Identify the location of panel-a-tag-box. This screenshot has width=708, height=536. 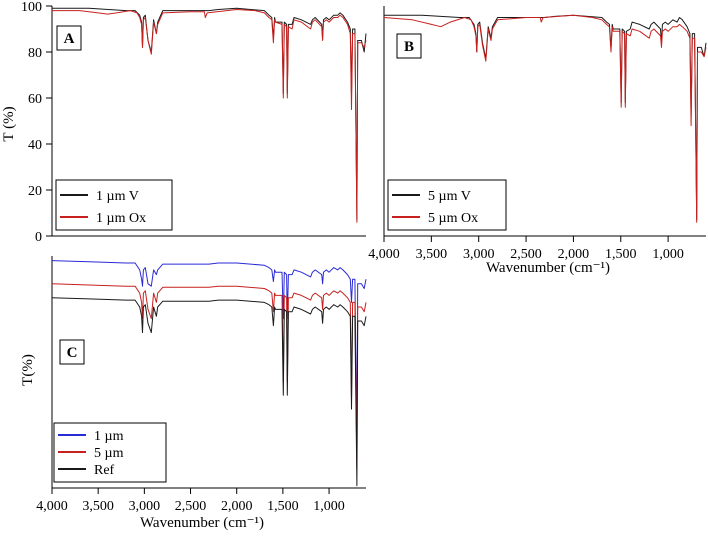
(69, 38).